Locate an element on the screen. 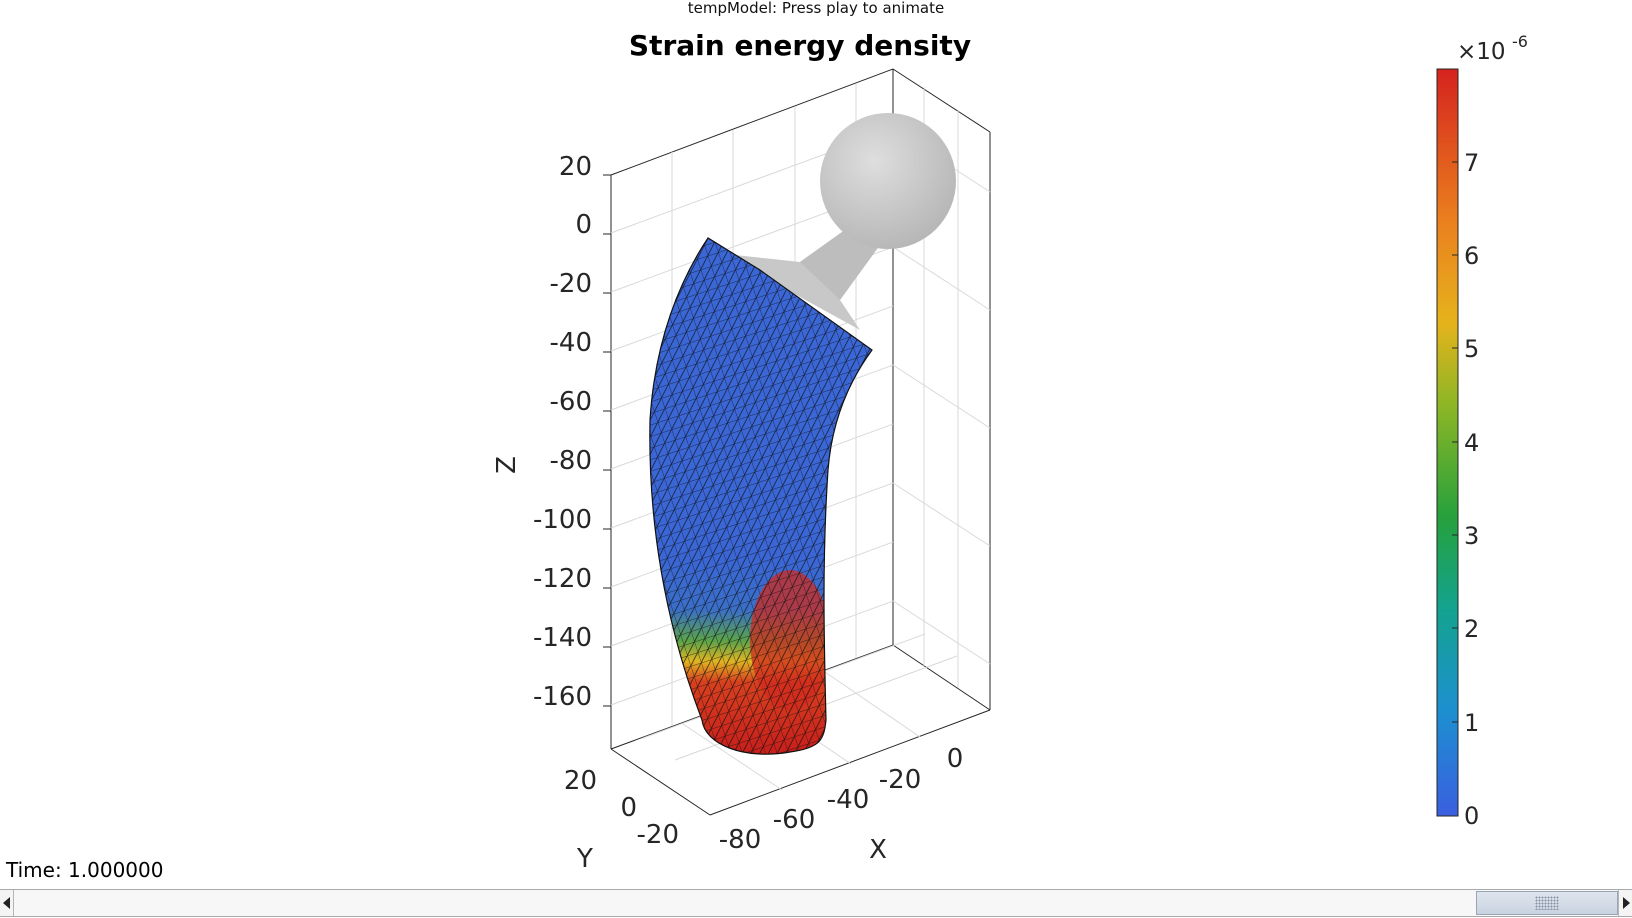 Image resolution: width=1632 pixels, height=918 pixels. slider-right-arrow is located at coordinates (1625, 903).